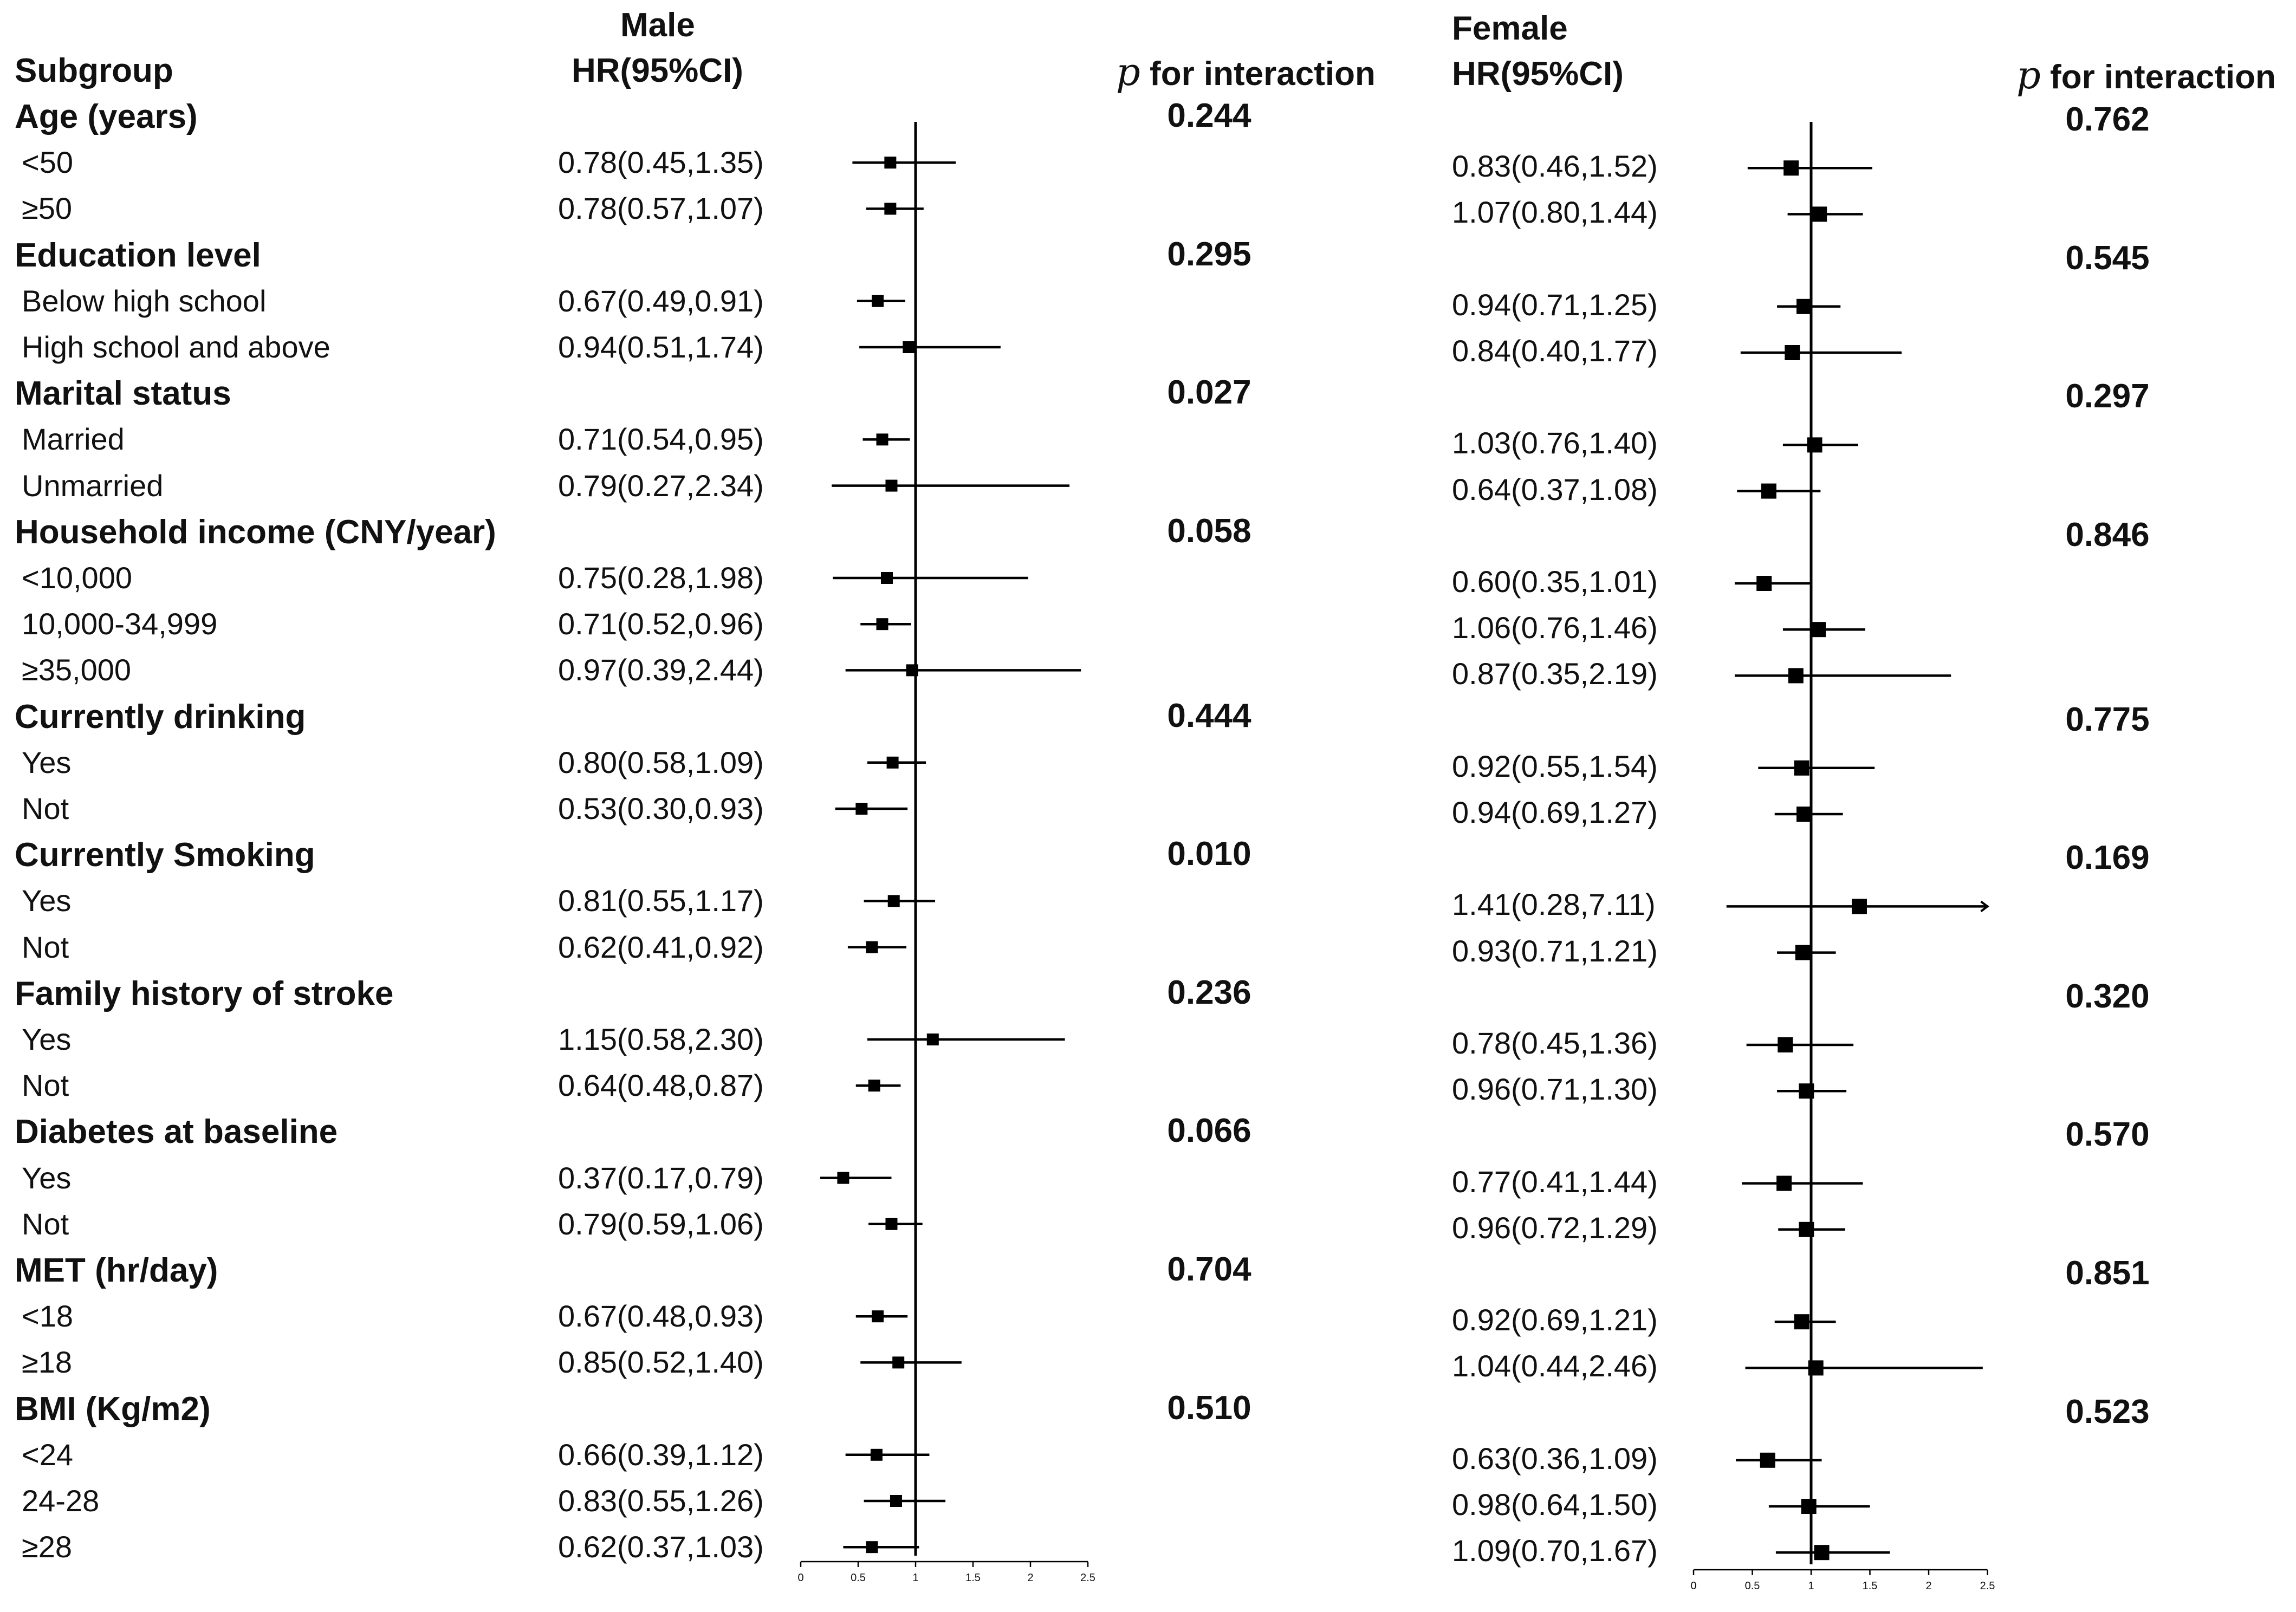 The height and width of the screenshot is (1612, 2296). What do you see at coordinates (94, 70) in the screenshot?
I see `subgroup-header: Subgroup` at bounding box center [94, 70].